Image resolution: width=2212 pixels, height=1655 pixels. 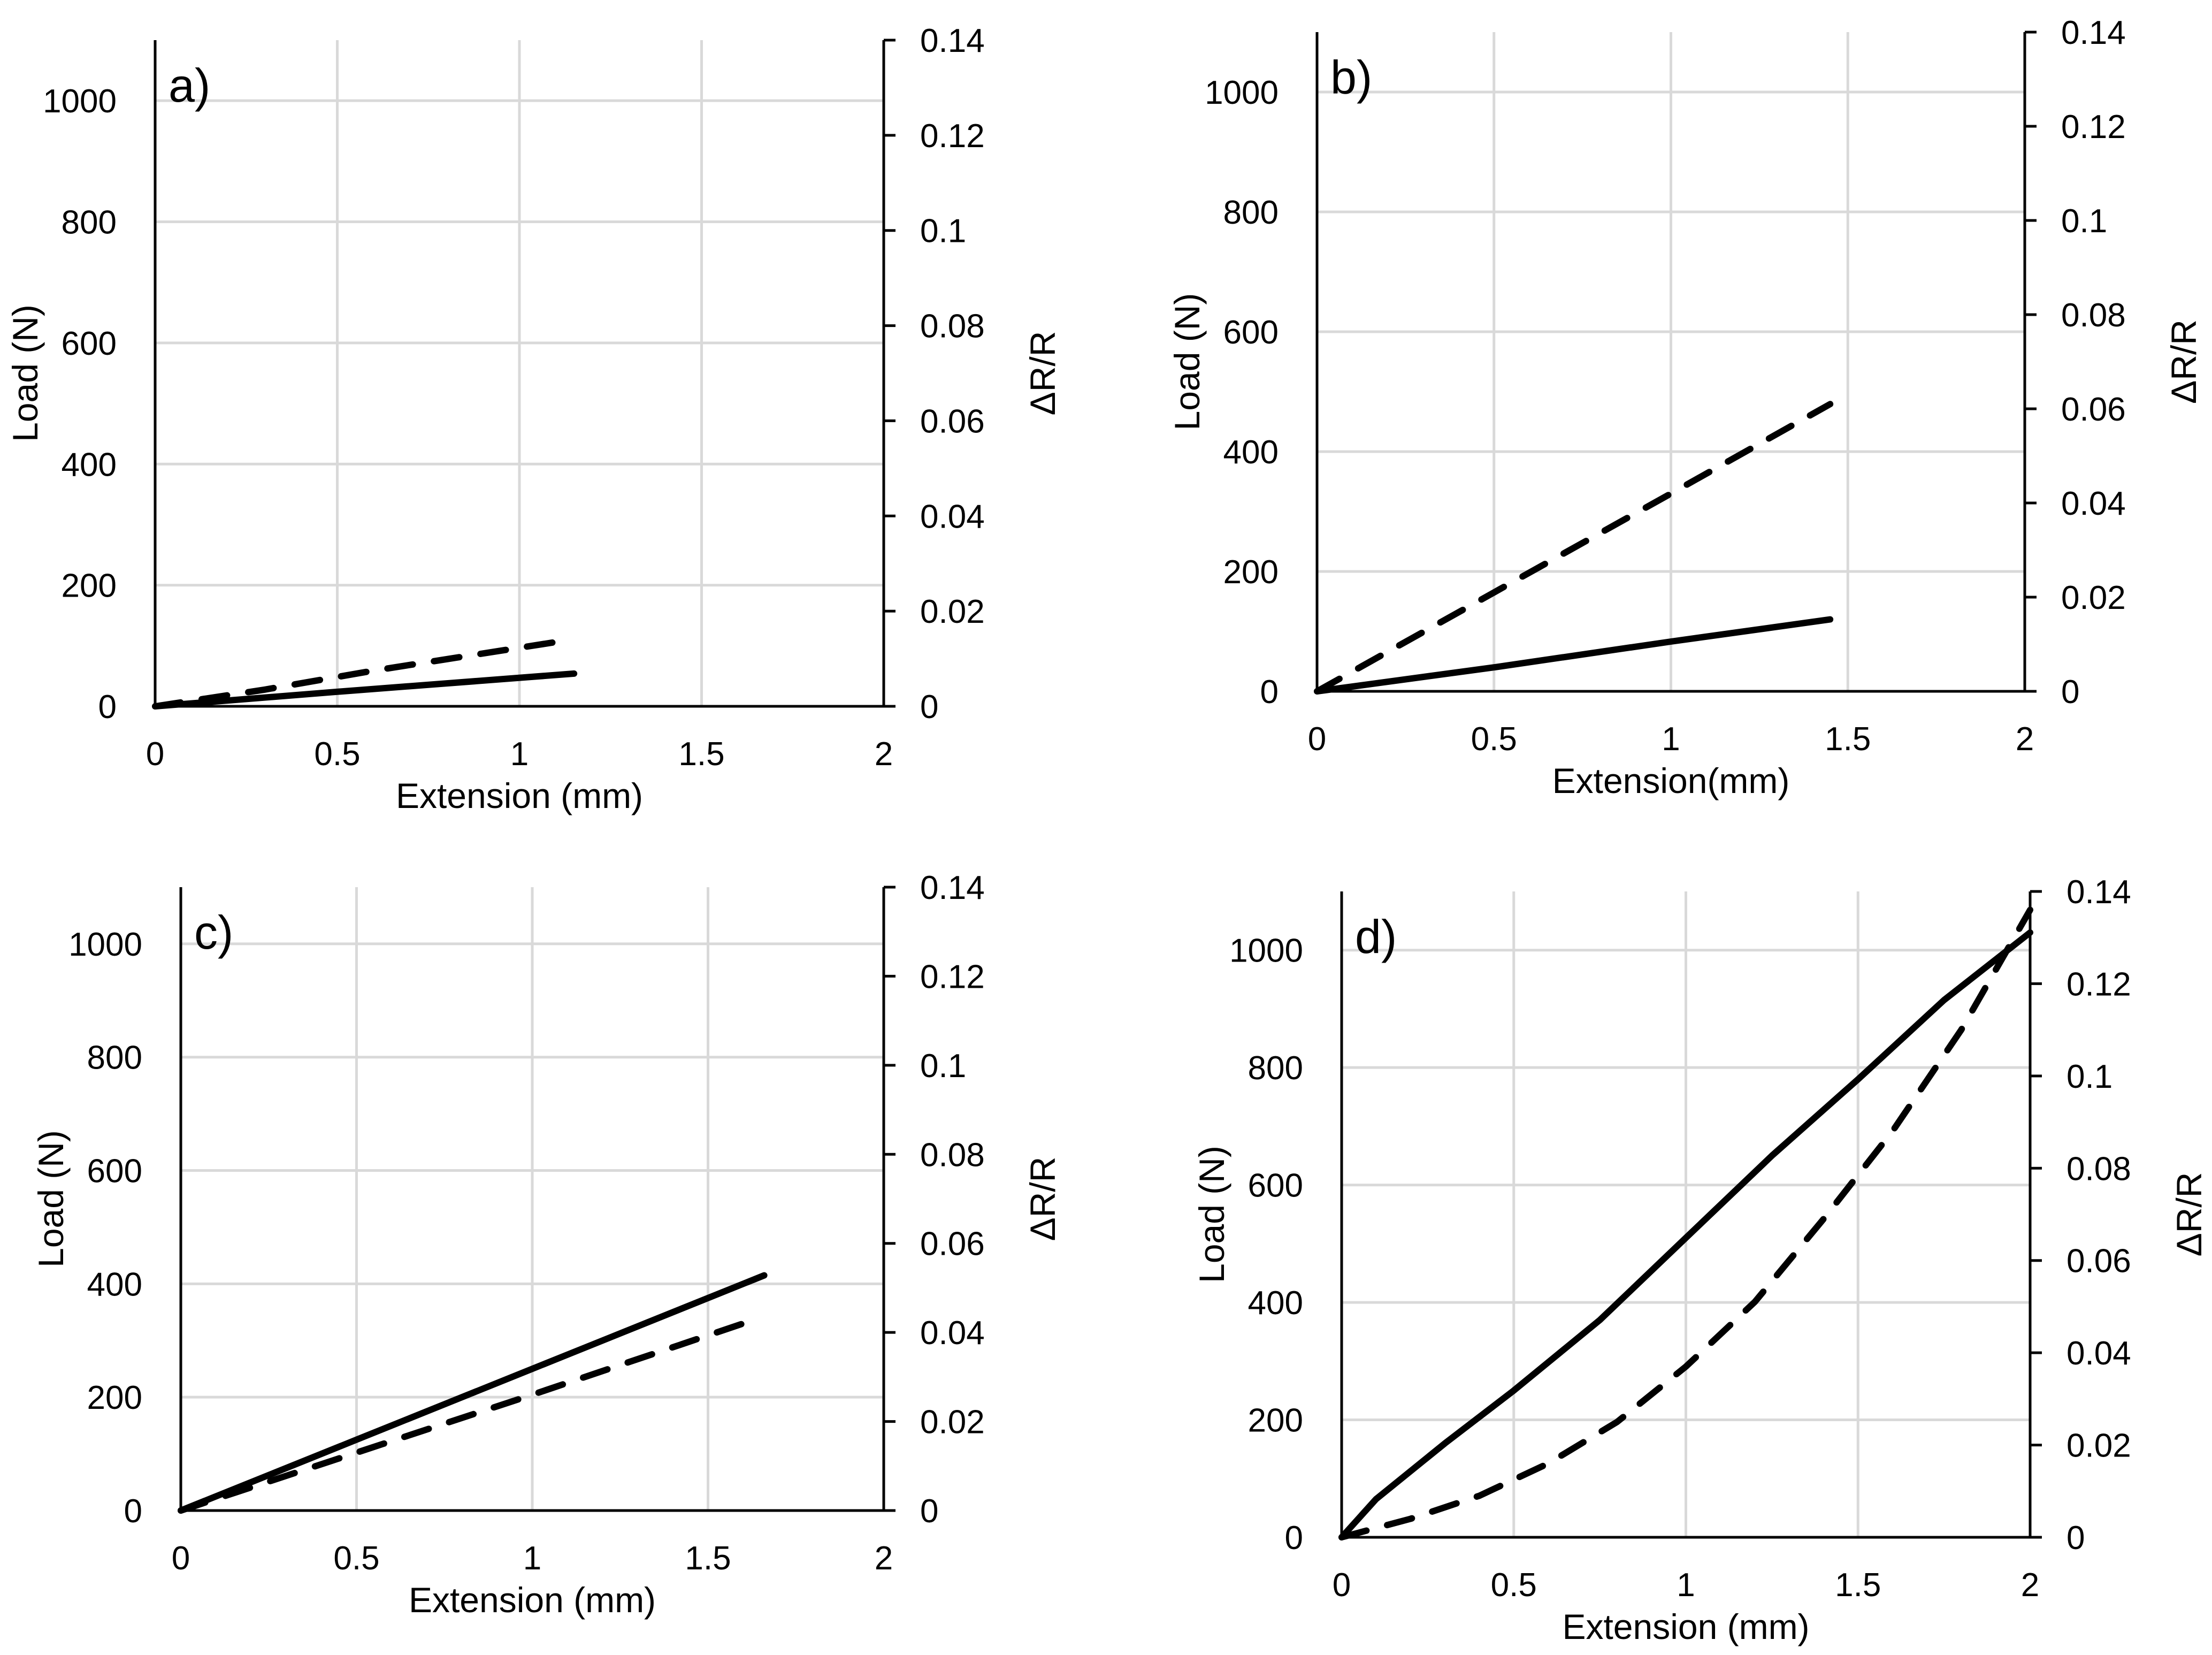 What do you see at coordinates (1671, 780) in the screenshot?
I see `x-axis-title: Extension(mm)` at bounding box center [1671, 780].